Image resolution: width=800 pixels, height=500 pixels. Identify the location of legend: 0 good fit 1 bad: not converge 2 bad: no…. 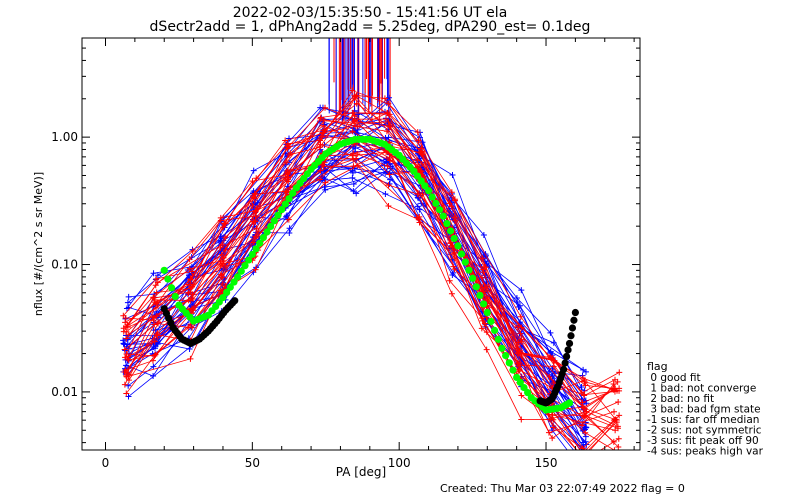
(705, 415).